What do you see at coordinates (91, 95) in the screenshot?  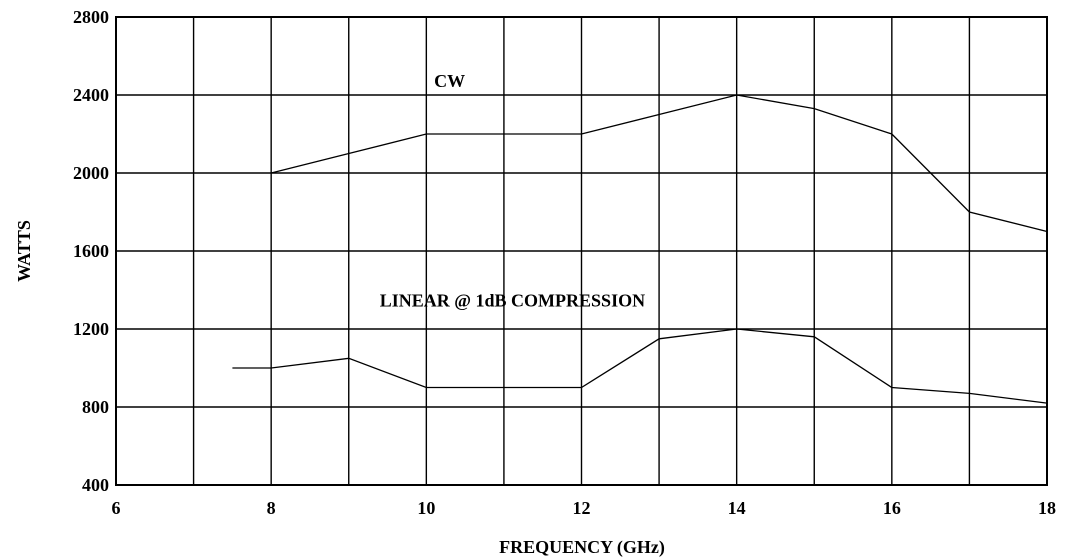 I see `y-tick-label: 2400` at bounding box center [91, 95].